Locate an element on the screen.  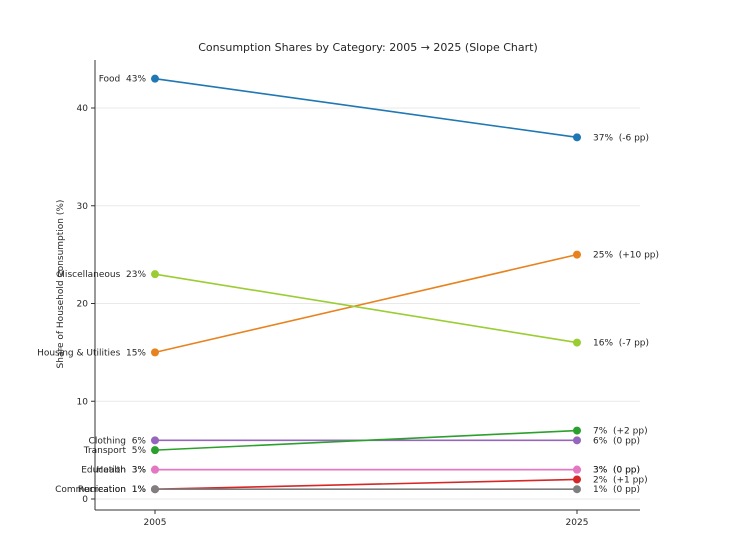
y-tick-label: 10 is located at coordinates (83, 402).